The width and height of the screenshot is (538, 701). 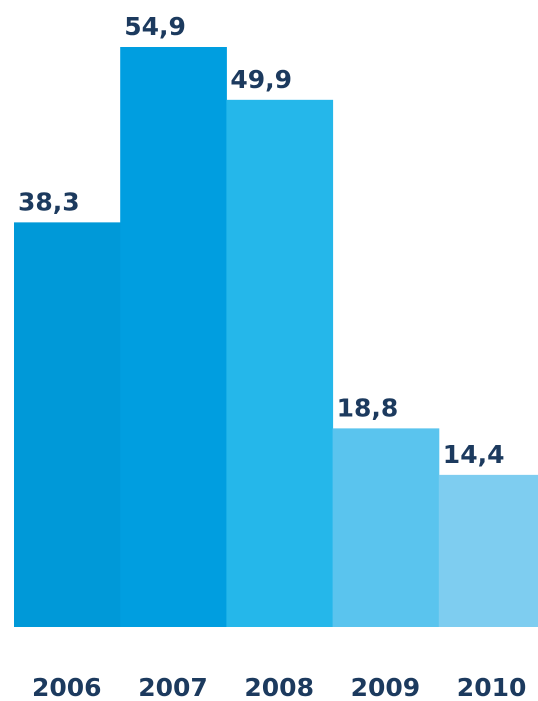 I want to click on bar-2006, so click(x=67, y=424).